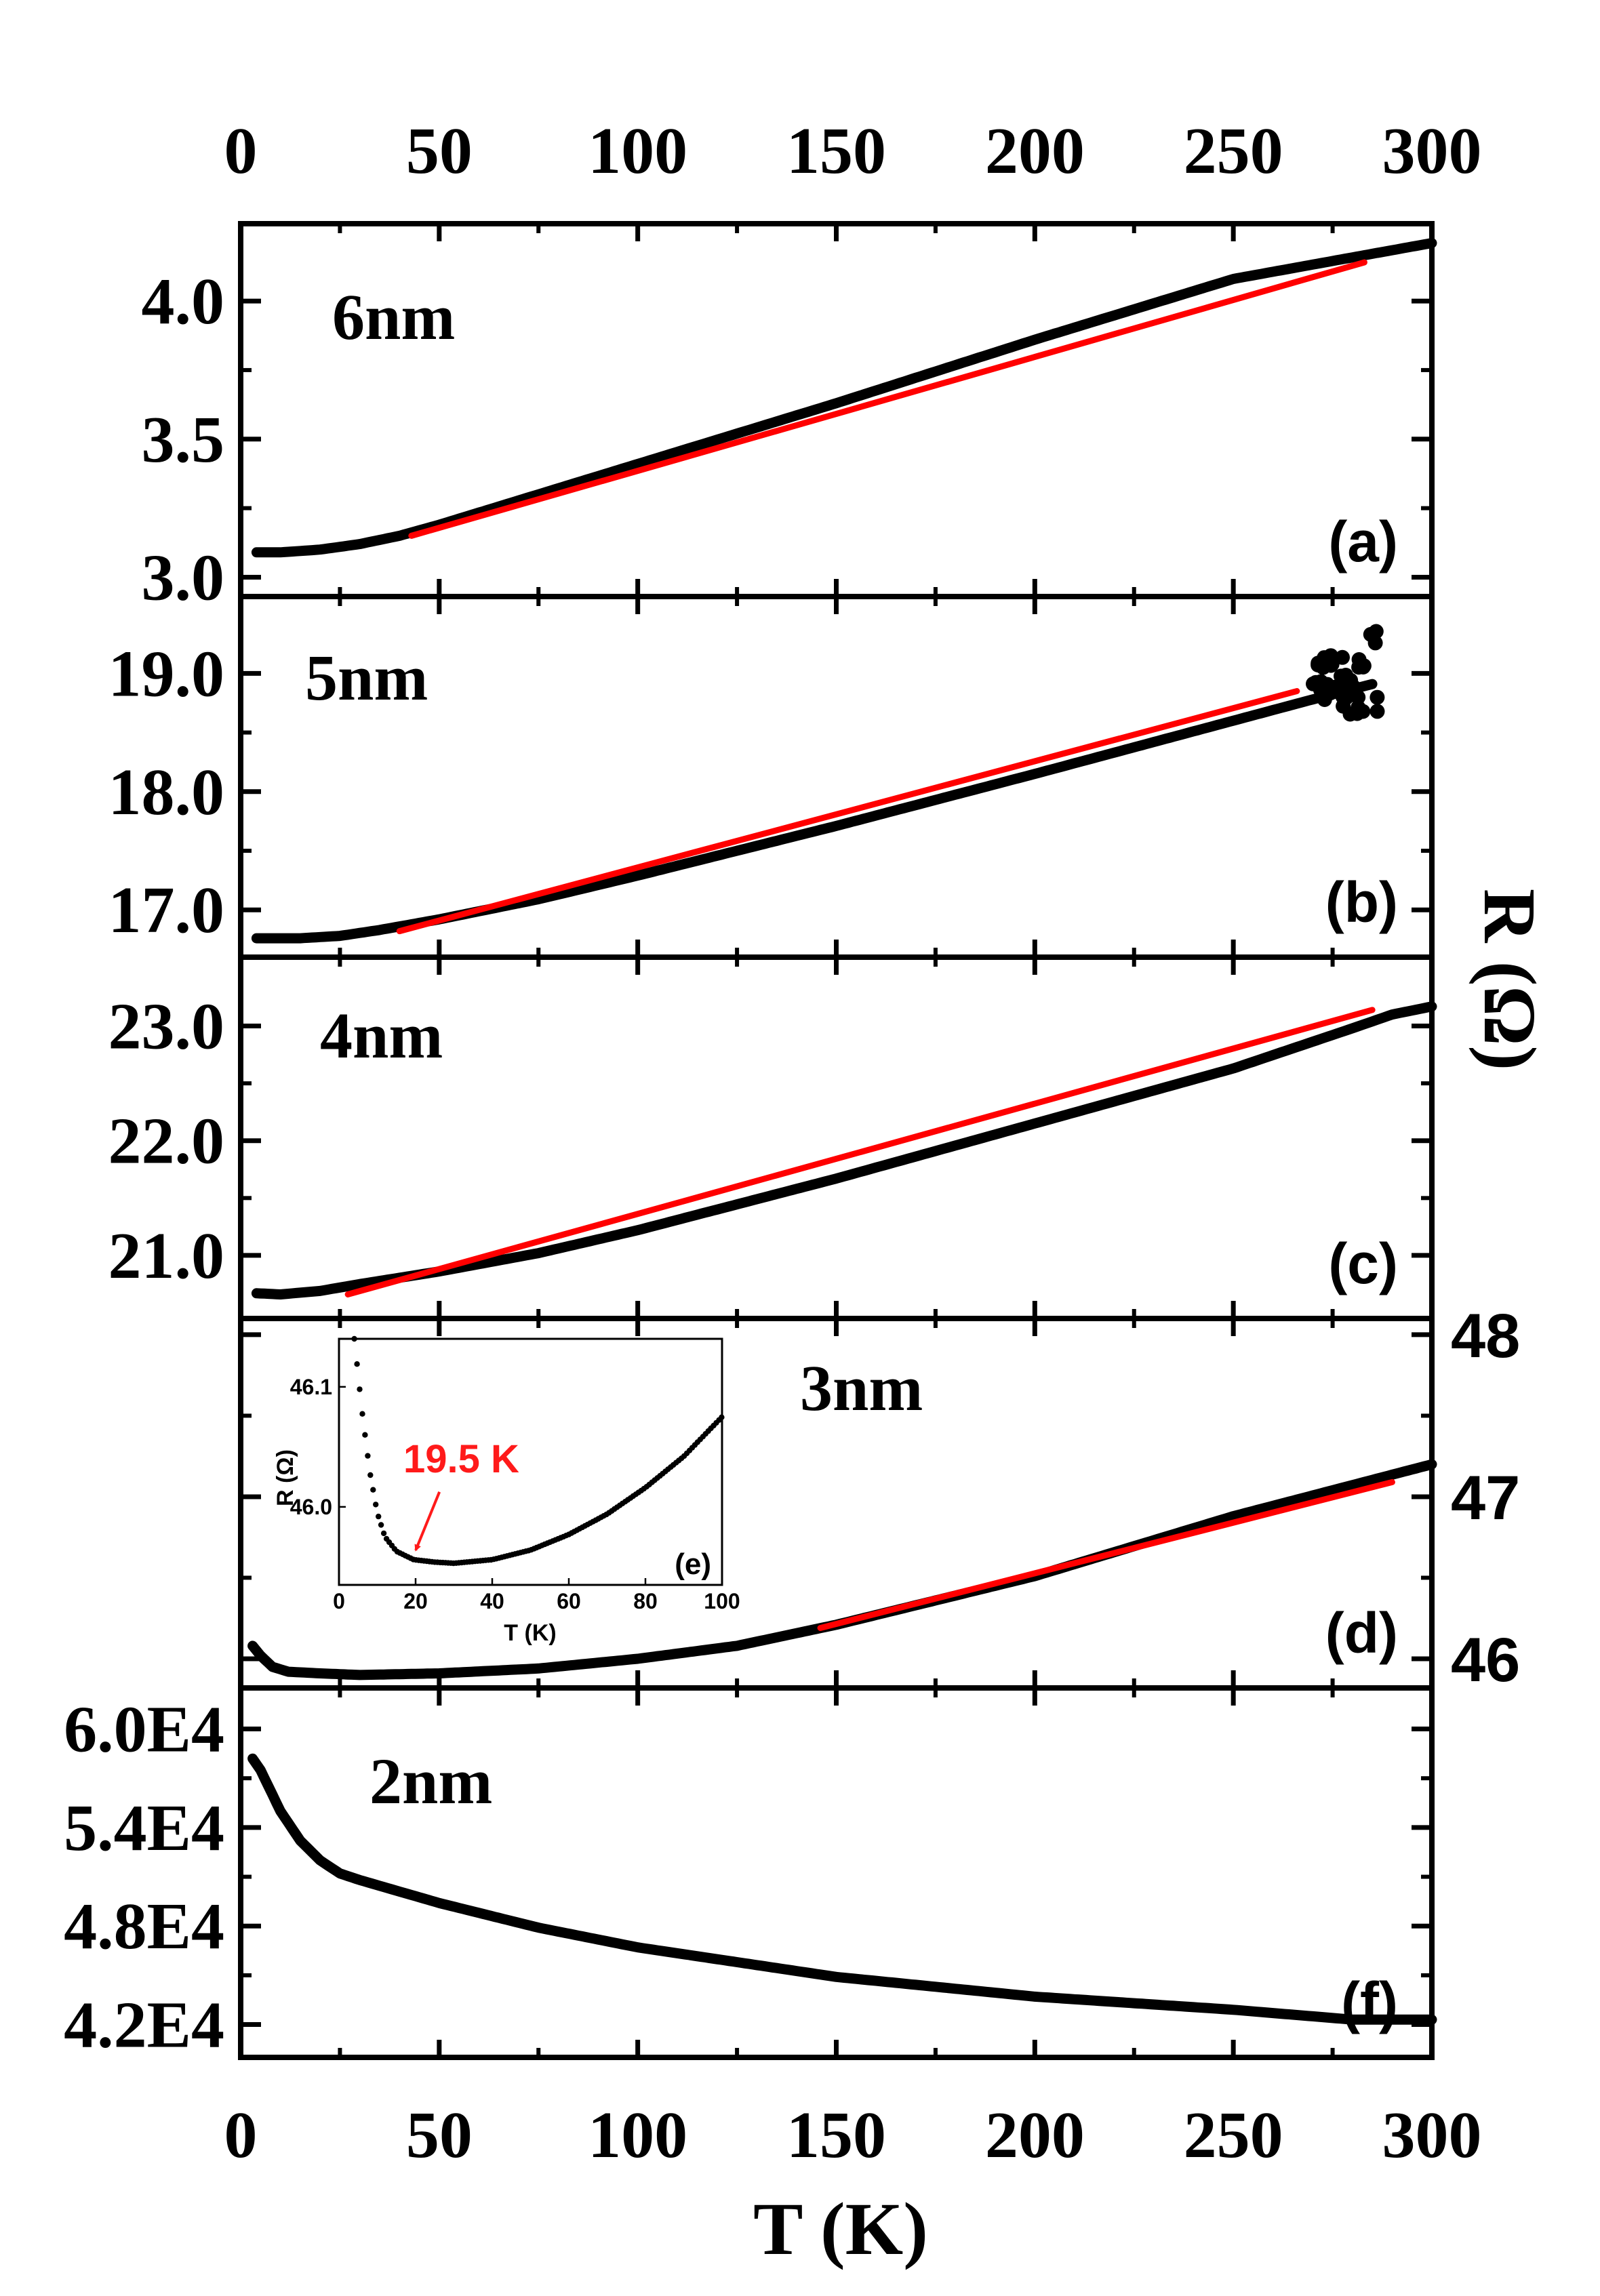 This screenshot has width=1600, height=2296. Describe the element at coordinates (569, 1601) in the screenshot. I see `inset-x-tick-label: 60` at that location.